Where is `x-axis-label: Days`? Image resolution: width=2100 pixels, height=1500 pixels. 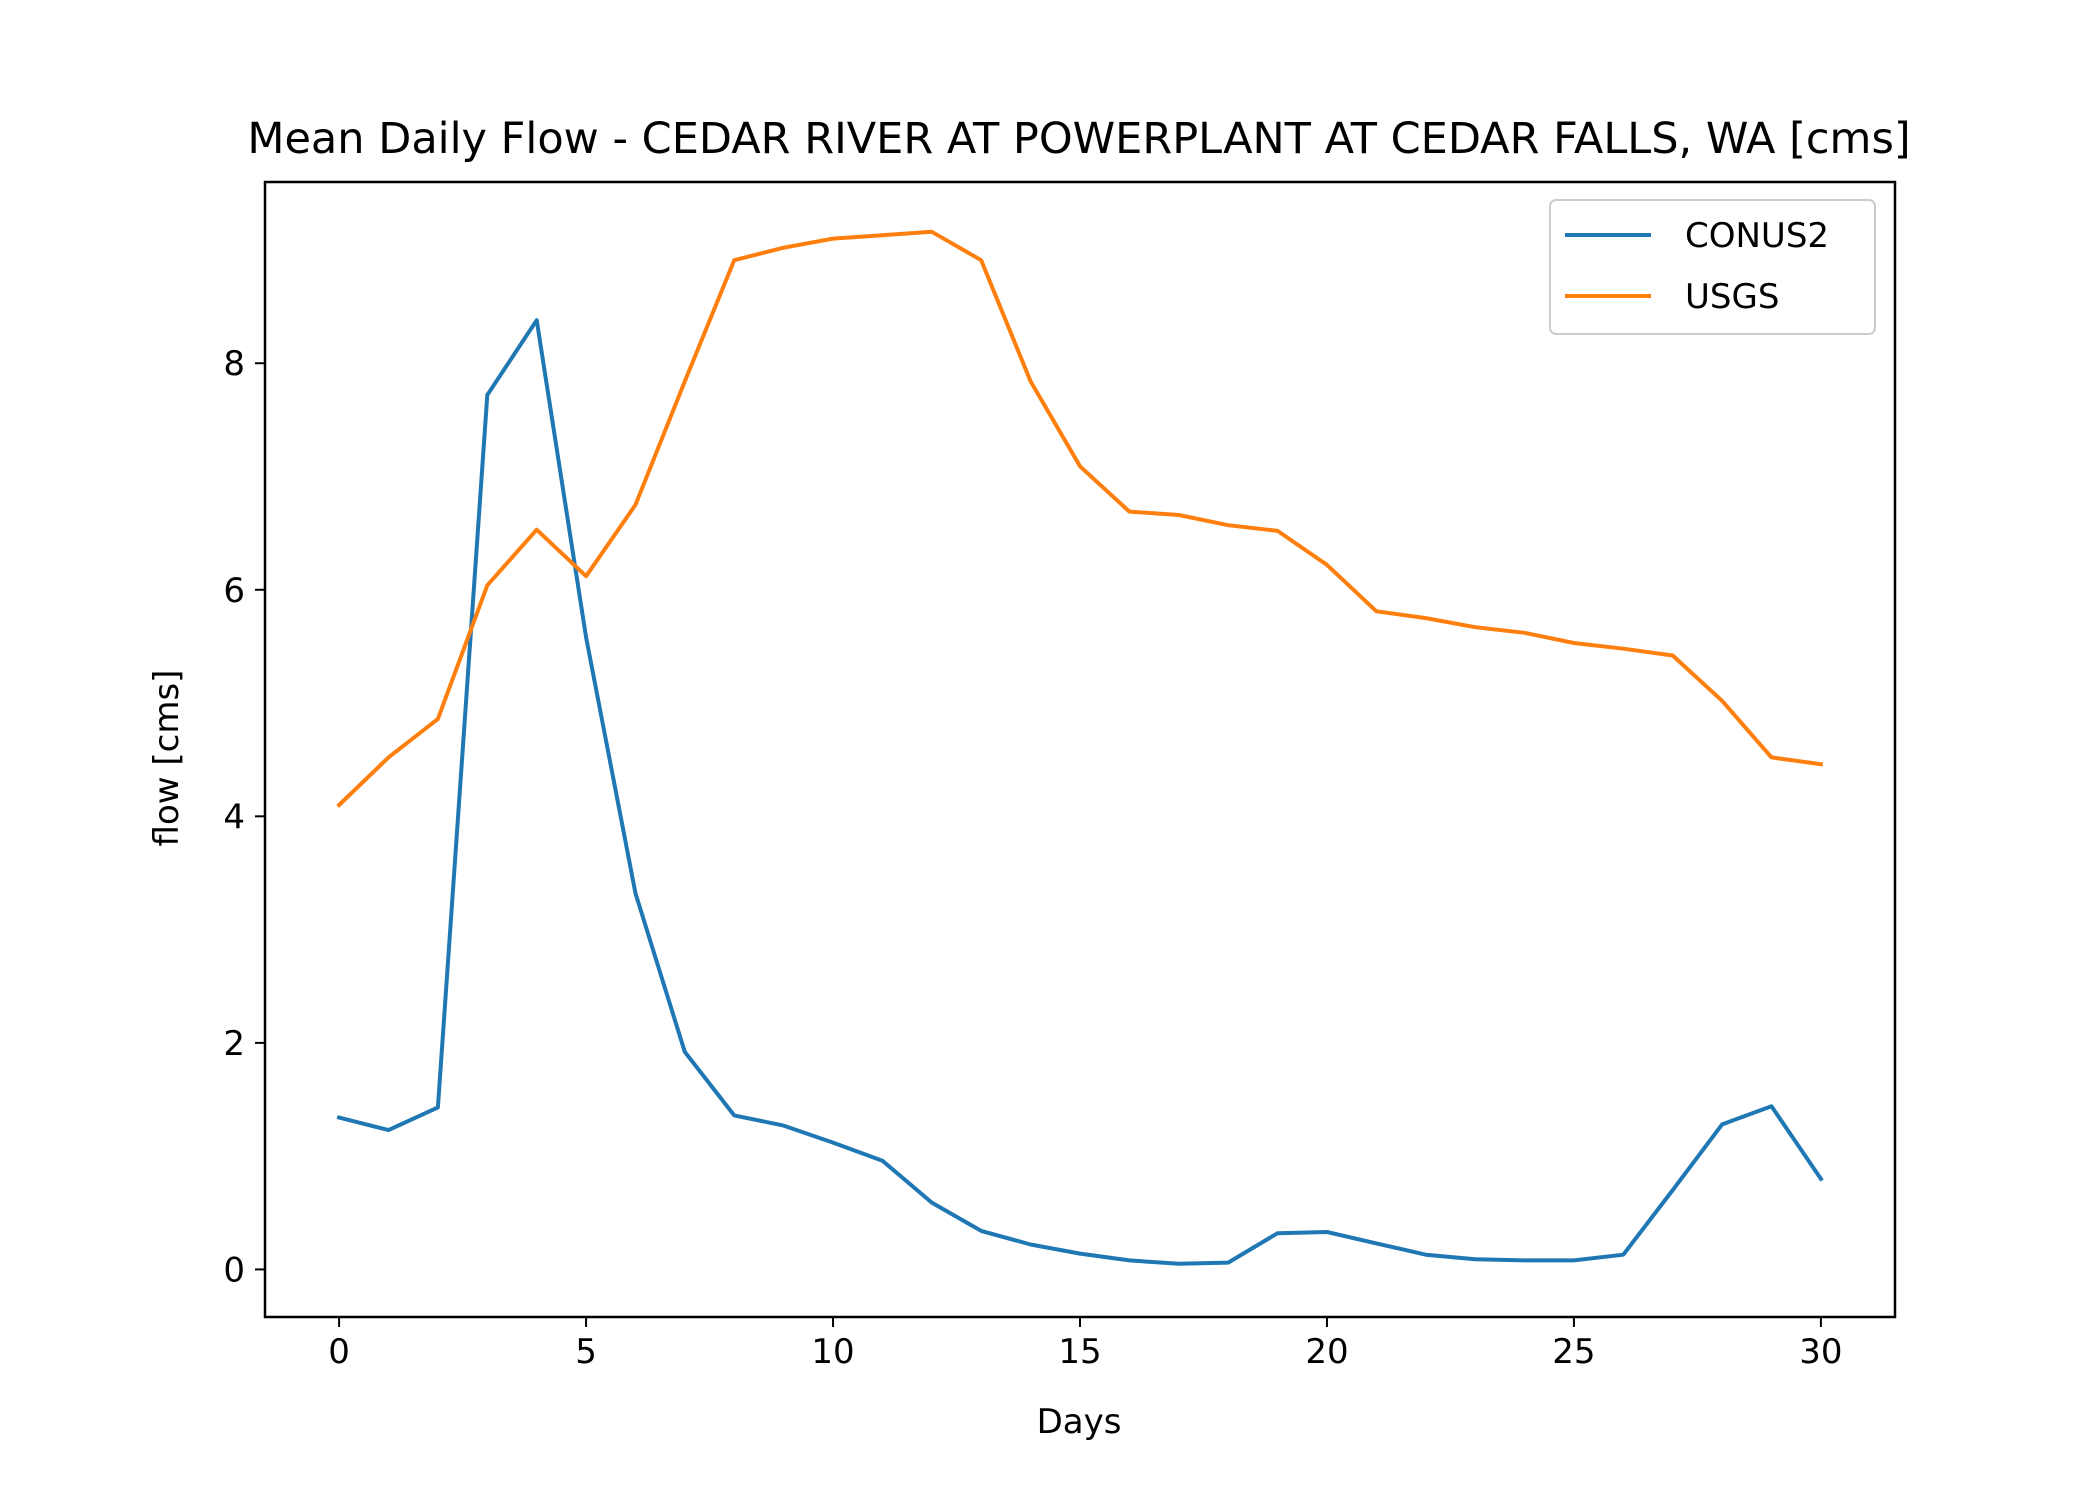 x-axis-label: Days is located at coordinates (1079, 1422).